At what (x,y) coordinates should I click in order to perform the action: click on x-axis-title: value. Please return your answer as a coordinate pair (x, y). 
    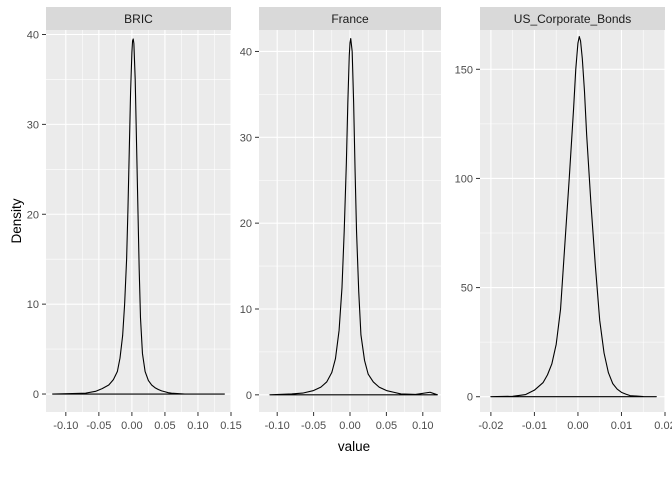
    Looking at the image, I should click on (354, 446).